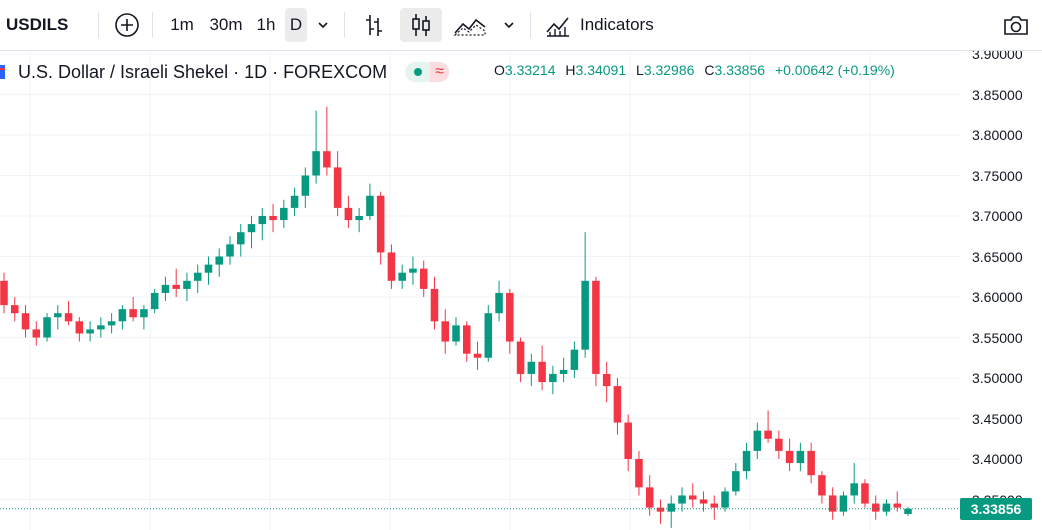  Describe the element at coordinates (439, 72) in the screenshot. I see `approx-icon: ≈` at that location.